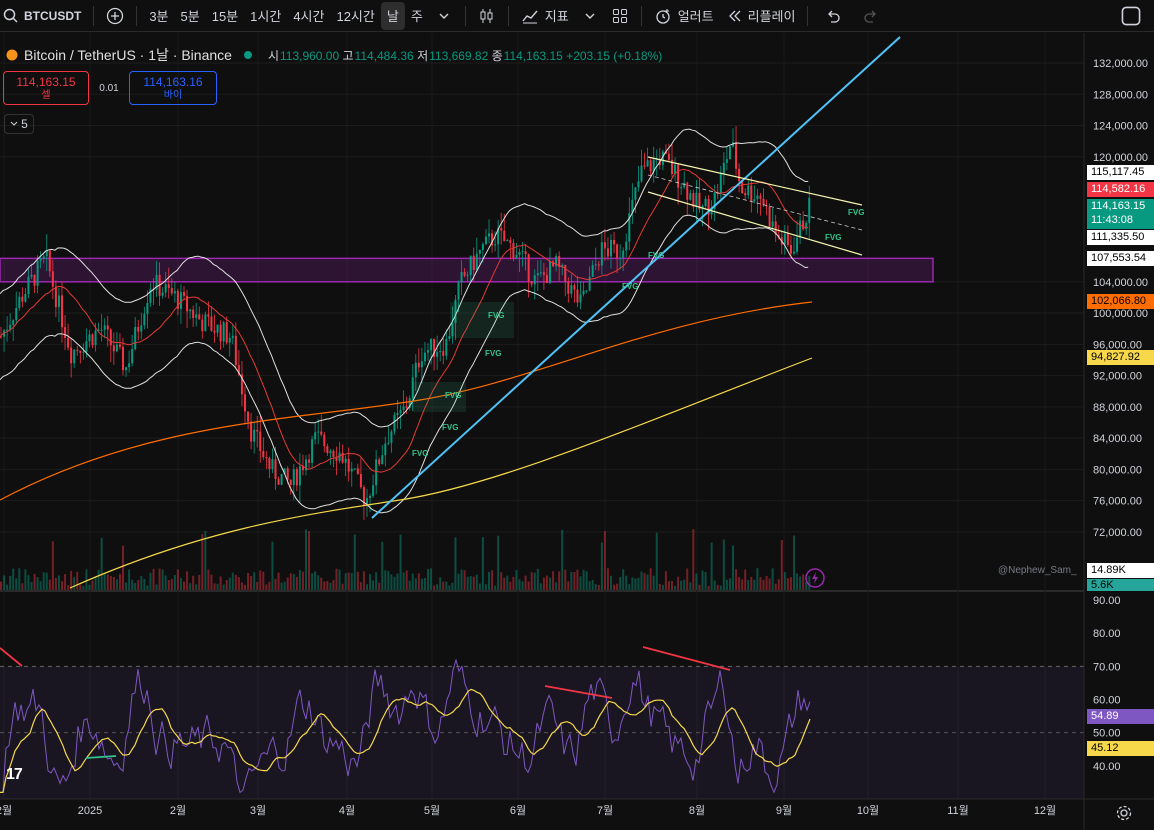  What do you see at coordinates (833, 237) in the screenshot?
I see `fvg-label: FVG` at bounding box center [833, 237].